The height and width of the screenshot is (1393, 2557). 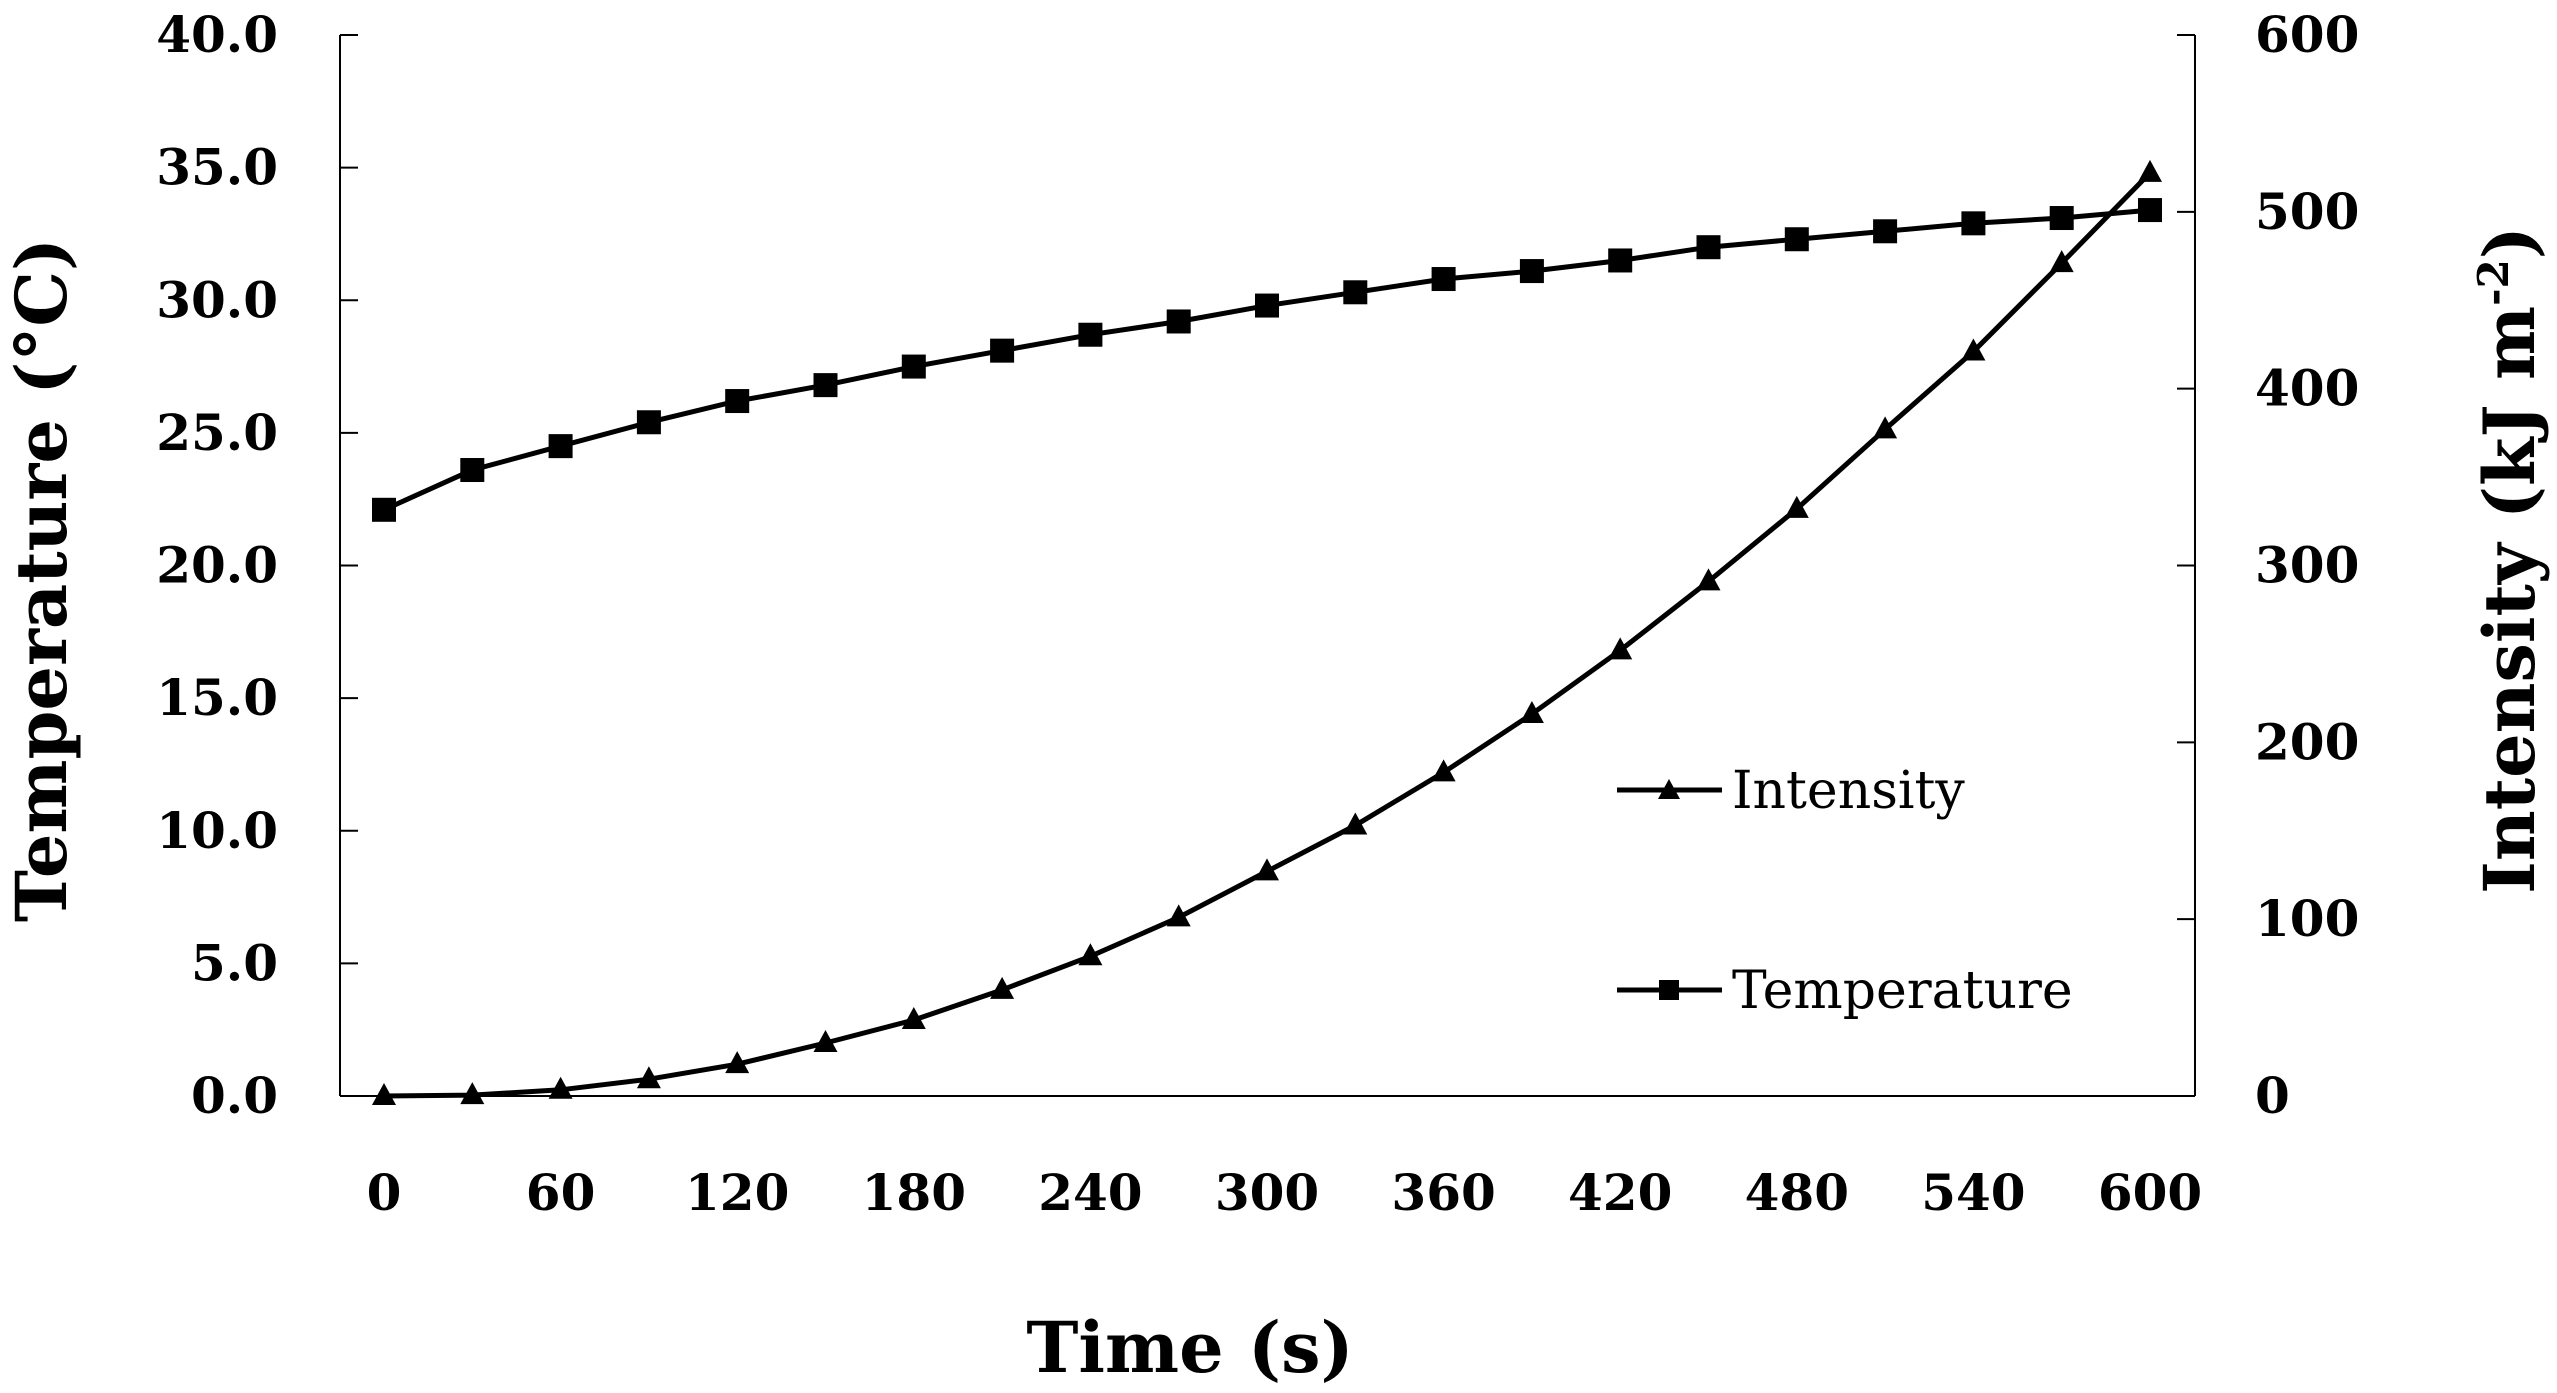 What do you see at coordinates (2509, 242) in the screenshot?
I see `y2-title-close: )` at bounding box center [2509, 242].